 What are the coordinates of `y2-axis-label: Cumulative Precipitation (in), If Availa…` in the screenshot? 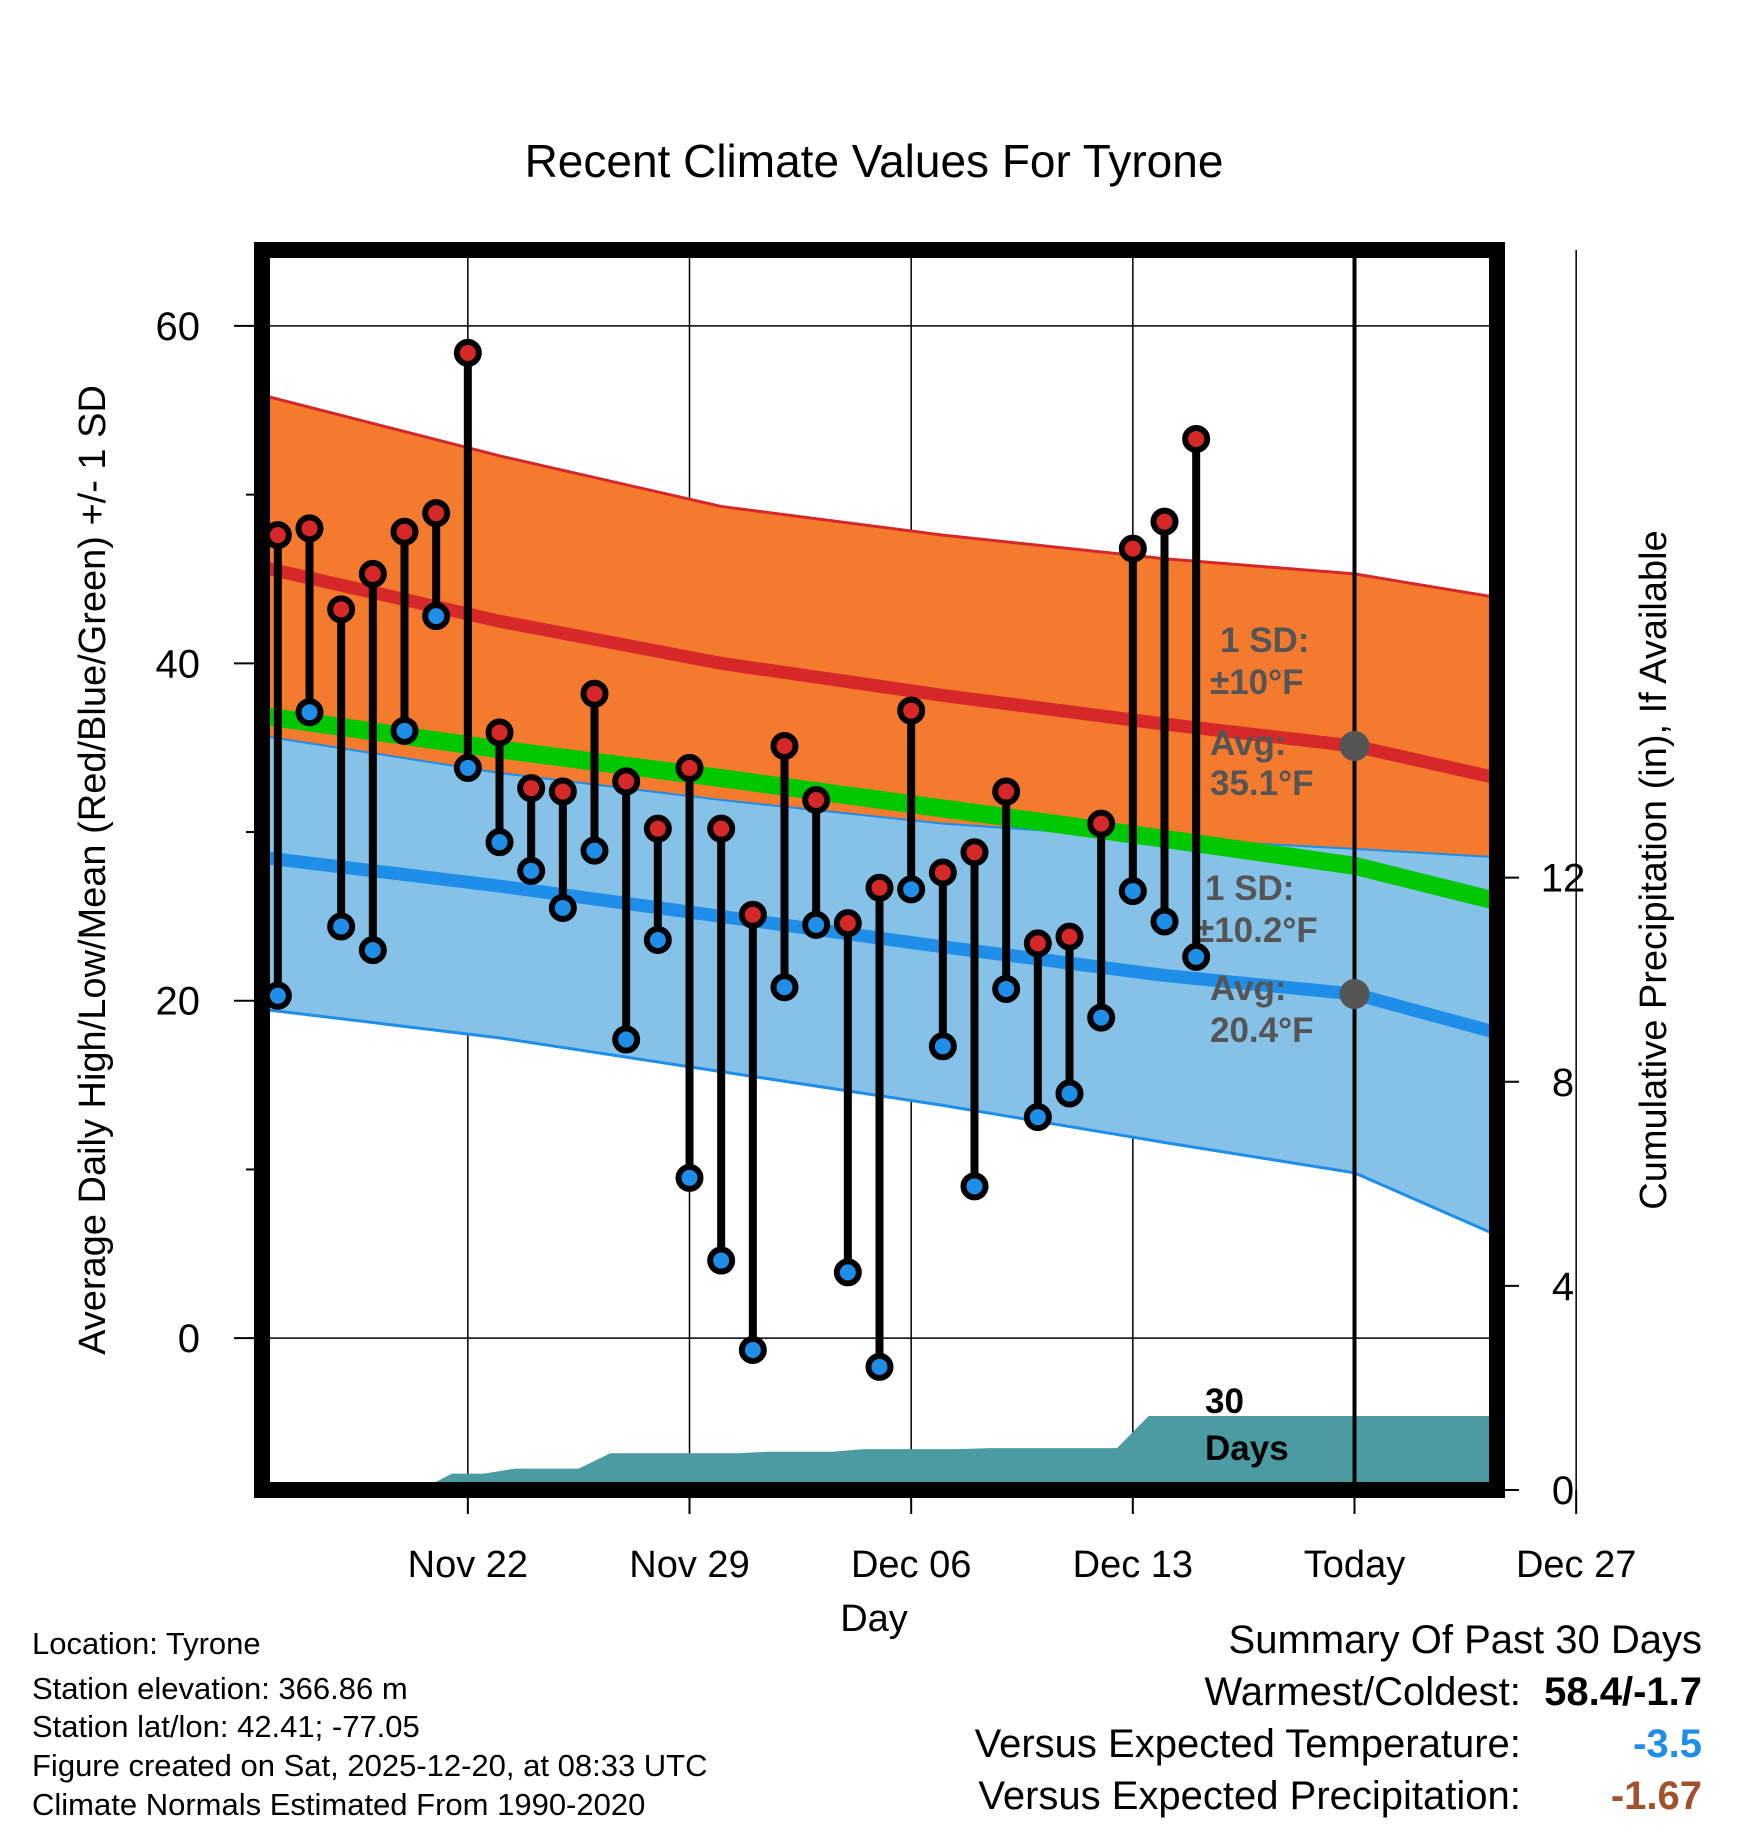 It's located at (1654, 869).